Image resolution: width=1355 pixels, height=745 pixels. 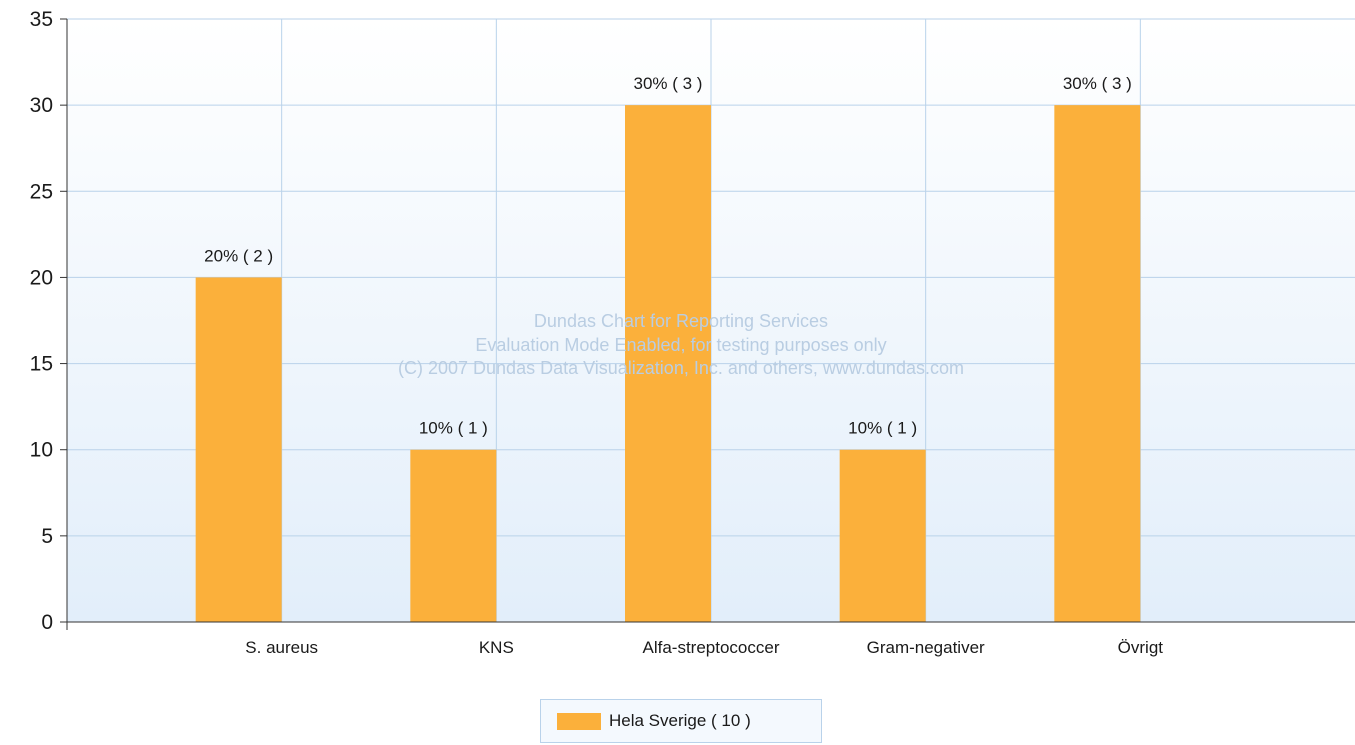 I want to click on watermark-line: Dundas Chart for Reporting Services, so click(x=681, y=321).